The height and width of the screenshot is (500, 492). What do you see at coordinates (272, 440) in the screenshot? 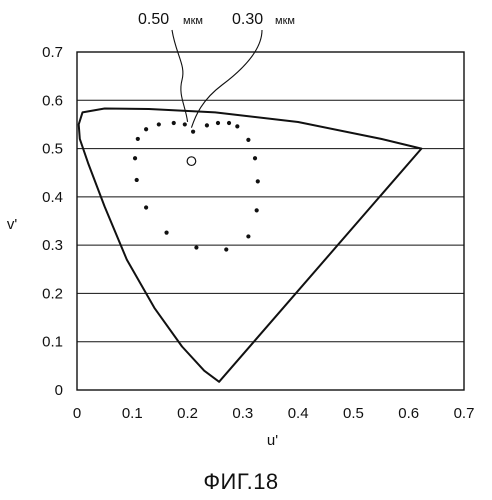
I see `x-axis-label: u'` at bounding box center [272, 440].